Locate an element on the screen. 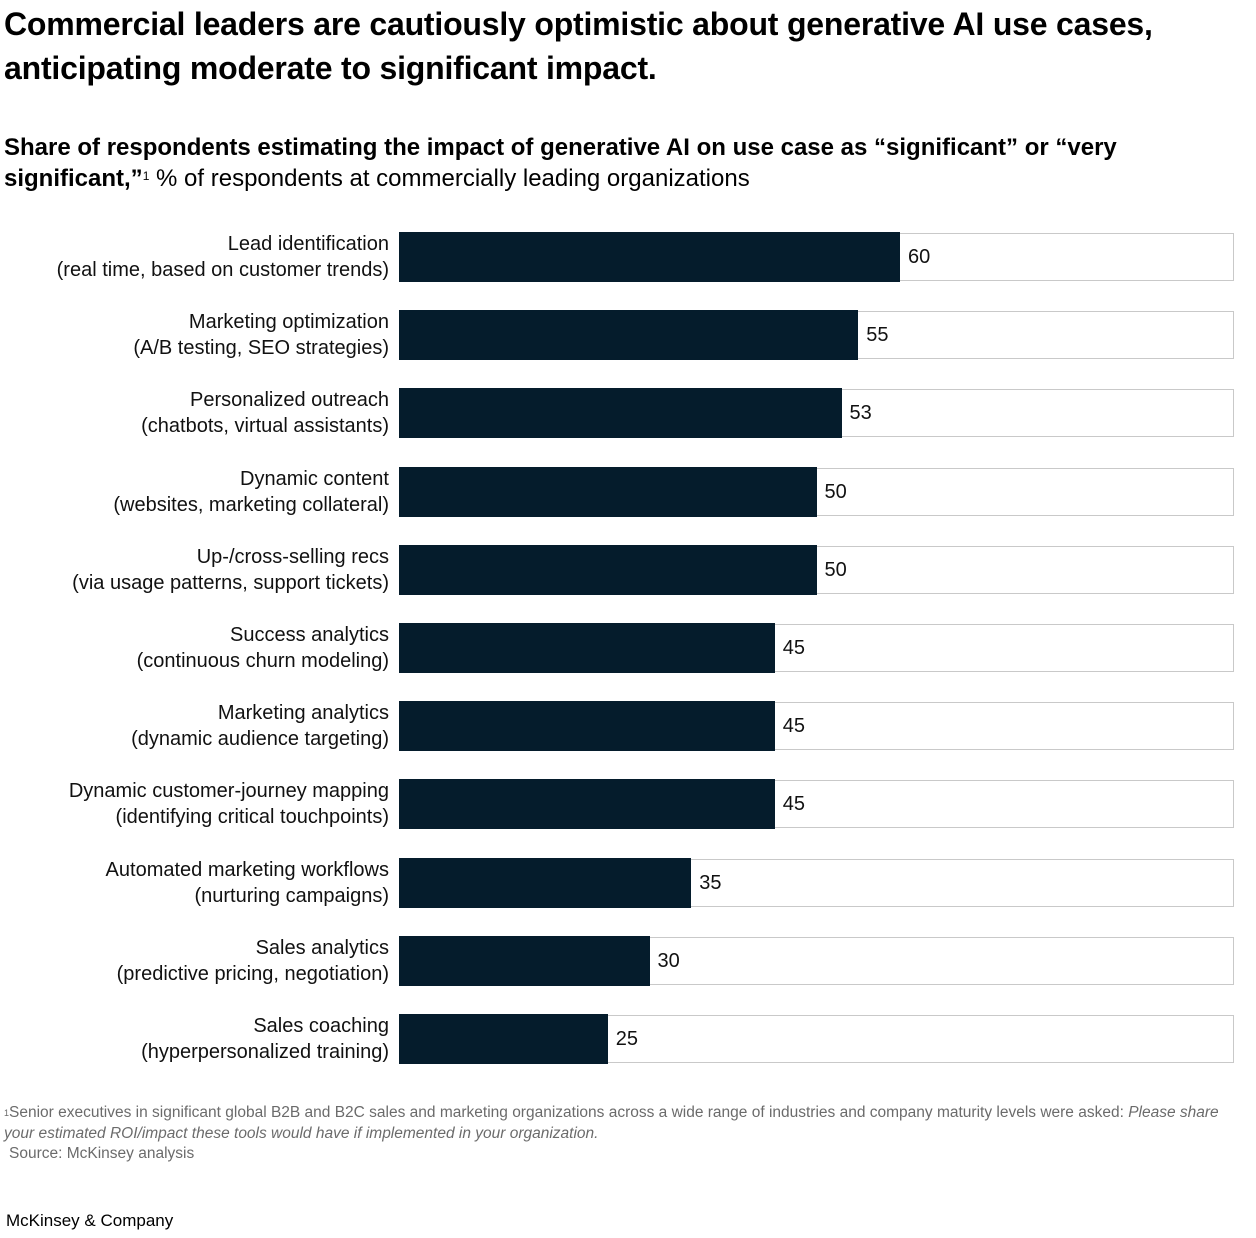  category-label-line2: (real time, based on customer trends) is located at coordinates (222, 270).